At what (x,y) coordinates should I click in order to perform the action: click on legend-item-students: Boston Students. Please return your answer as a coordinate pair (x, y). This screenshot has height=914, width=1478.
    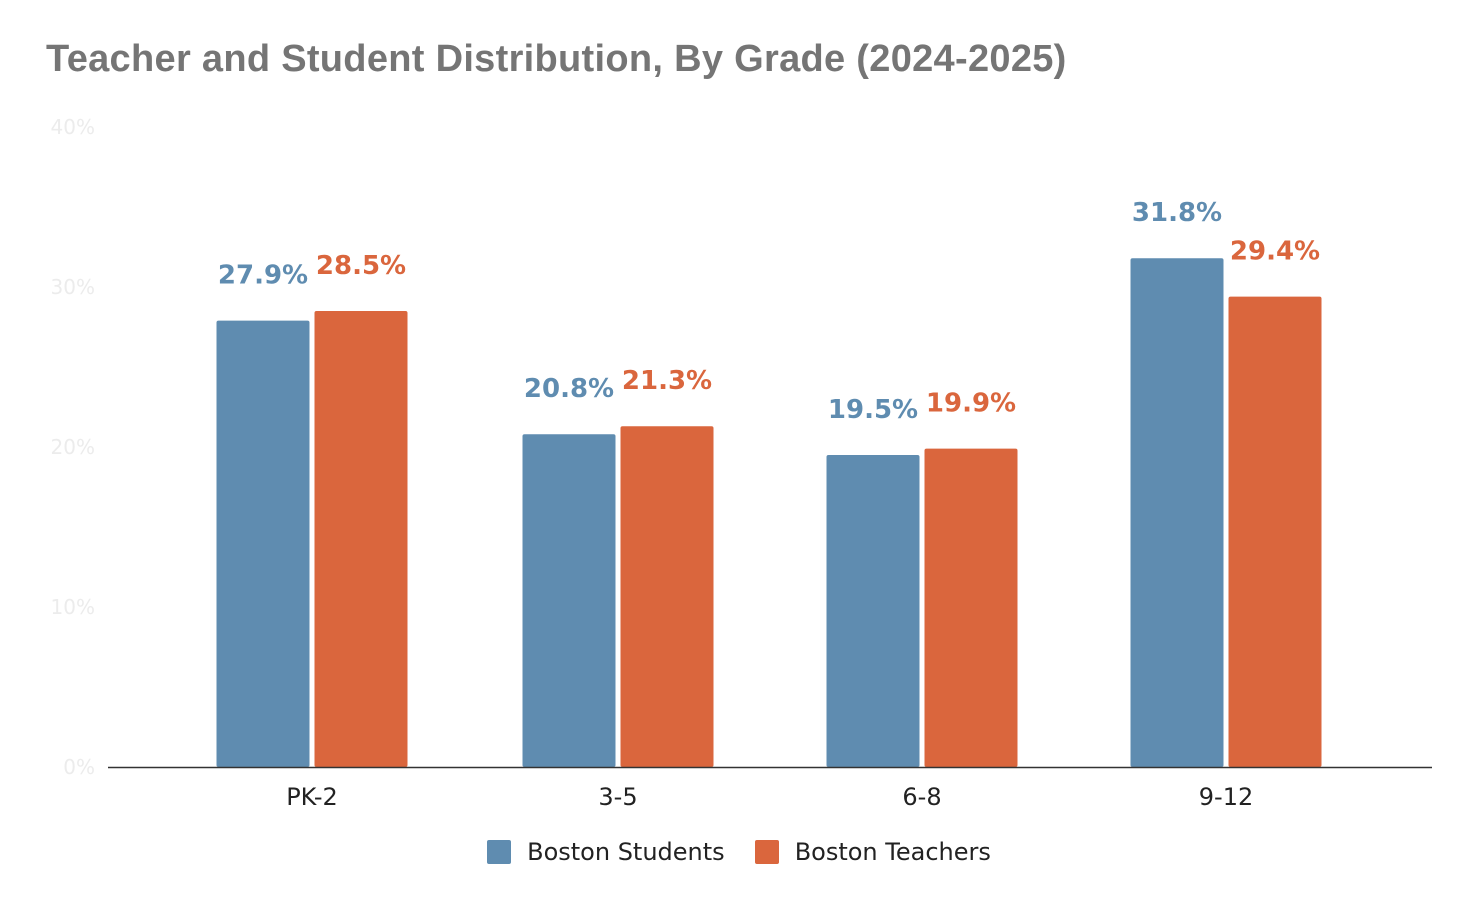
    Looking at the image, I should click on (606, 852).